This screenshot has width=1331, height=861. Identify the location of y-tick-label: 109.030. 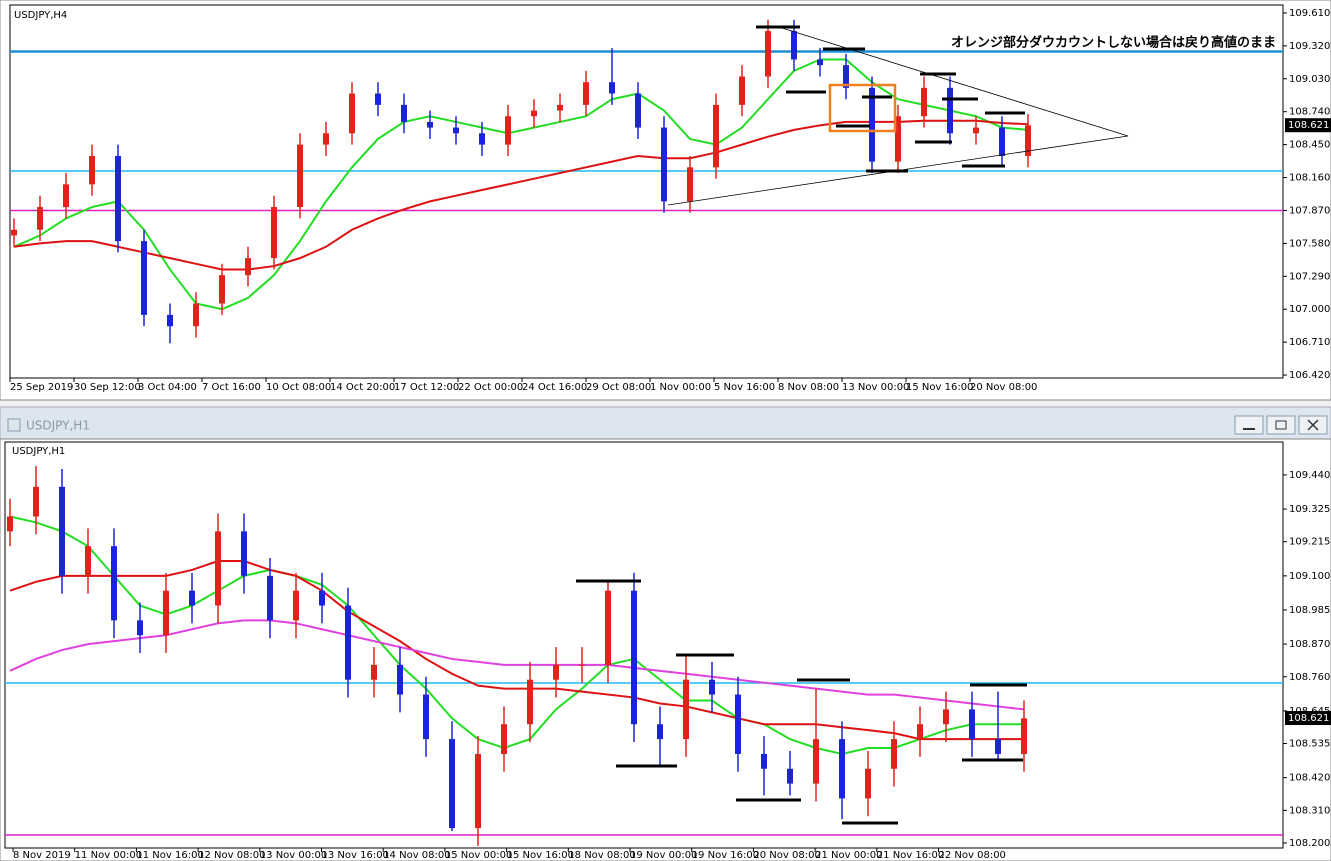
(1309, 79).